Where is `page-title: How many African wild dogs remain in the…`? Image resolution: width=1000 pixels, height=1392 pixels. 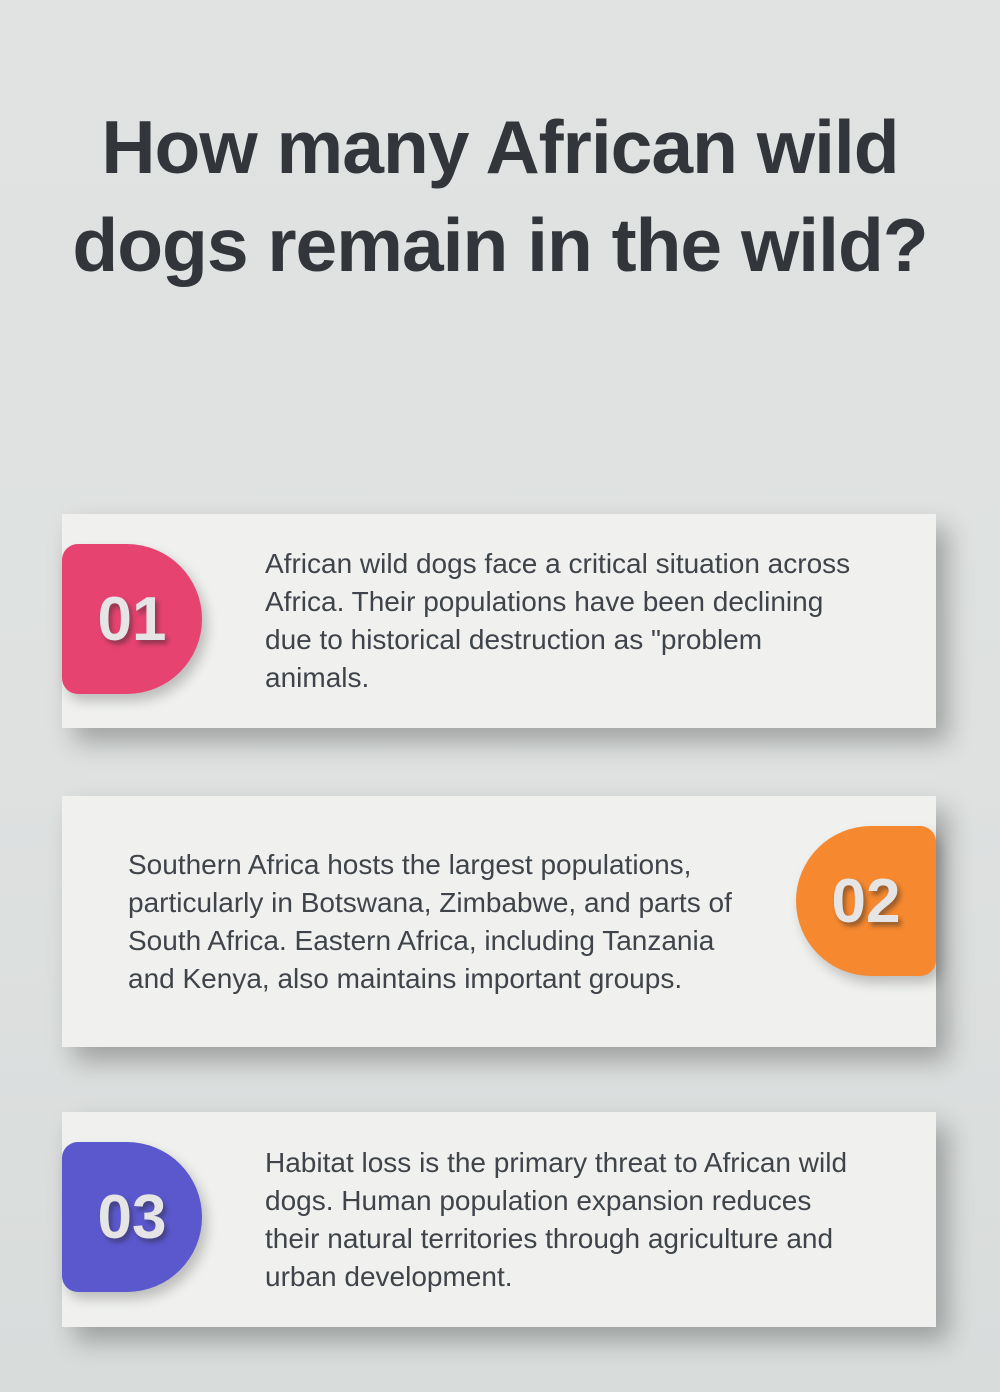
page-title: How many African wild dogs remain in the… is located at coordinates (500, 196).